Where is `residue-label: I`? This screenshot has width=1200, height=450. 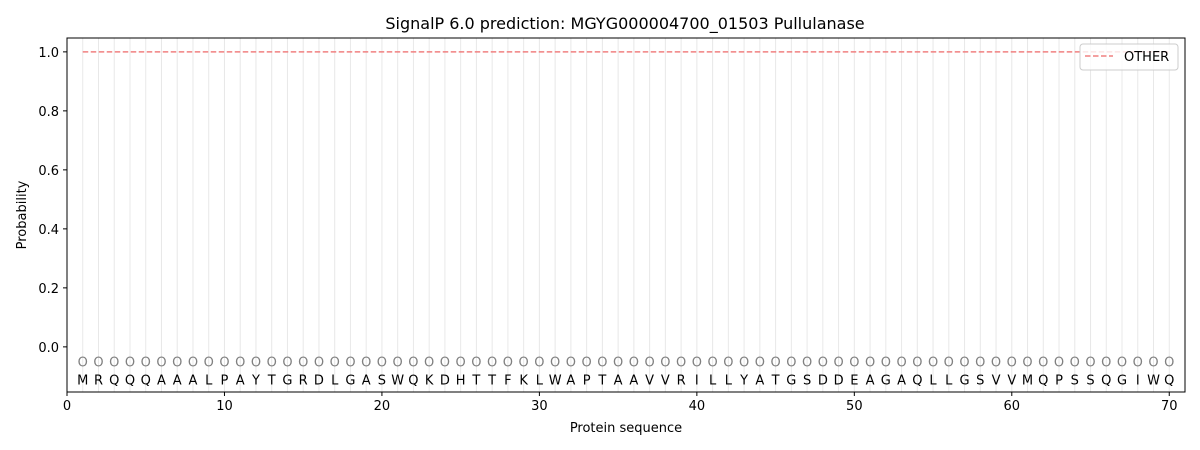
residue-label: I is located at coordinates (697, 380).